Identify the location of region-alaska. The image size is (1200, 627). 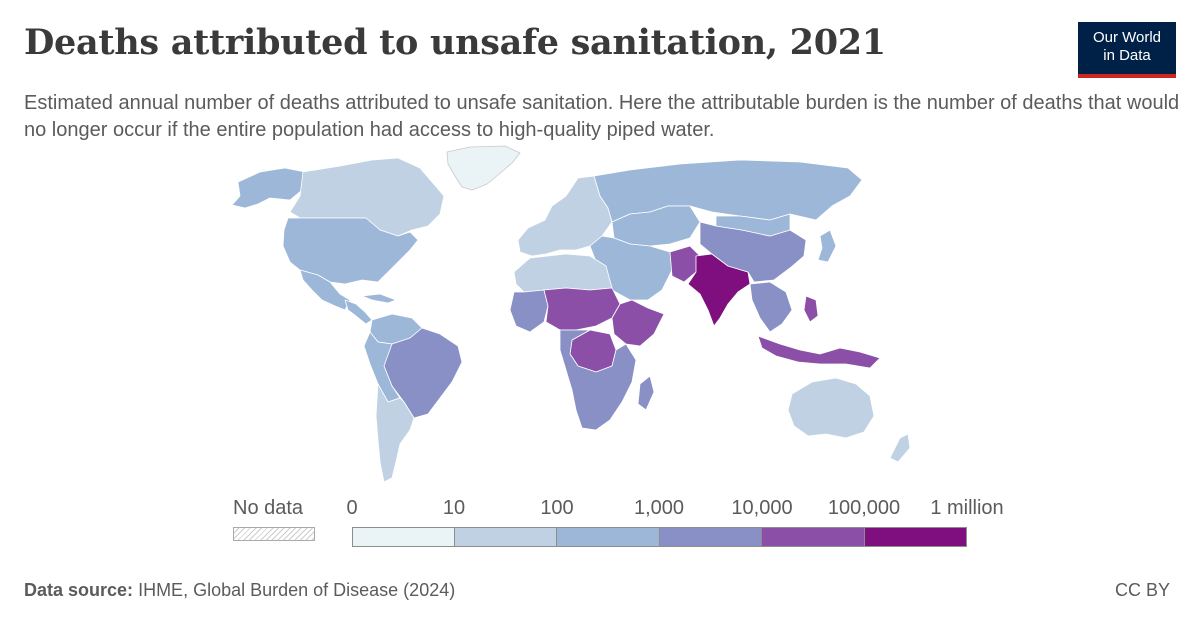
(268, 188).